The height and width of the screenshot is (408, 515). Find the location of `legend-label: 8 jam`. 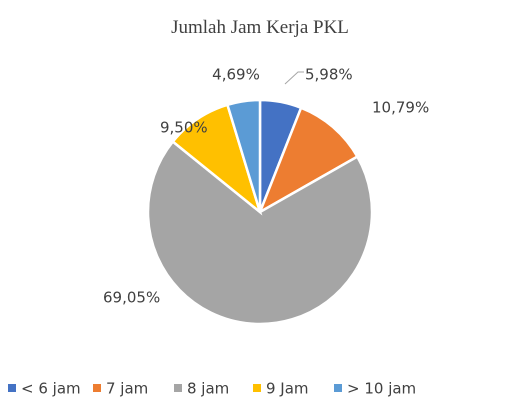

legend-label: 8 jam is located at coordinates (208, 389).